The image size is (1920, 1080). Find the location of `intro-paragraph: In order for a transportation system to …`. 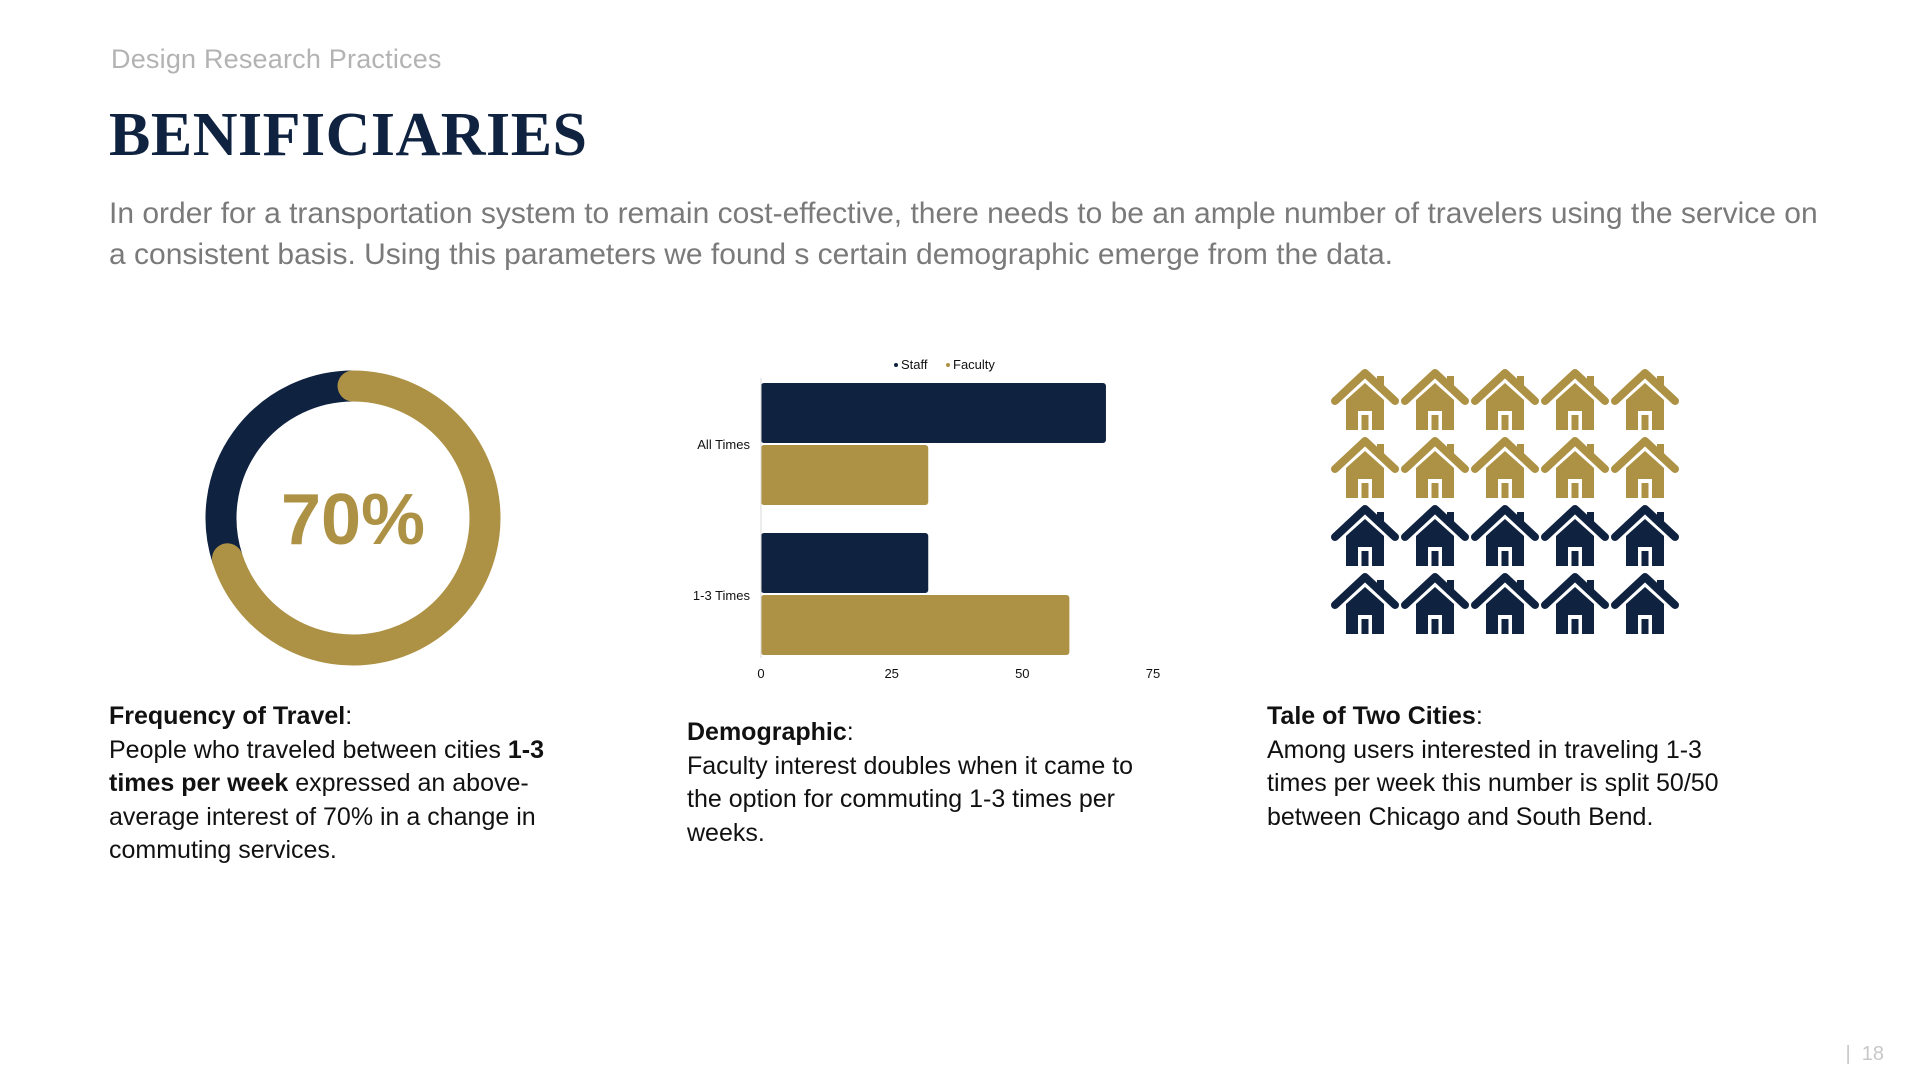

intro-paragraph: In order for a transportation system to … is located at coordinates (963, 234).